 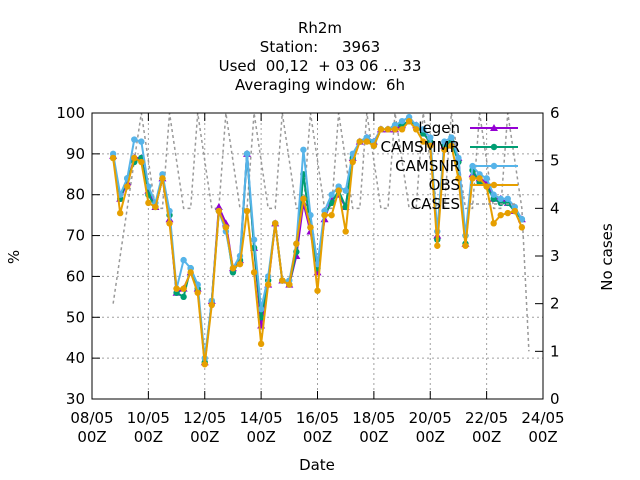 What do you see at coordinates (317, 418) in the screenshot?
I see `x-tick-label: 16/05` at bounding box center [317, 418].